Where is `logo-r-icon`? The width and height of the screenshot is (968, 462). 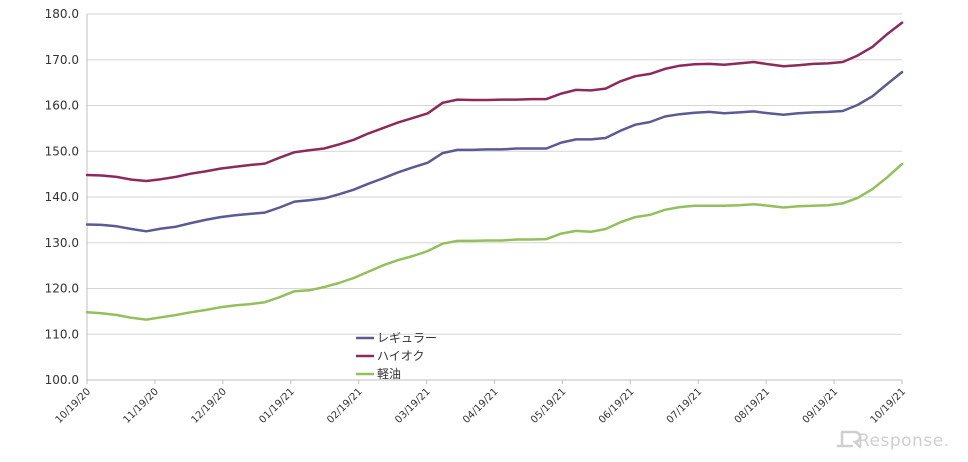
logo-r-icon is located at coordinates (849, 439).